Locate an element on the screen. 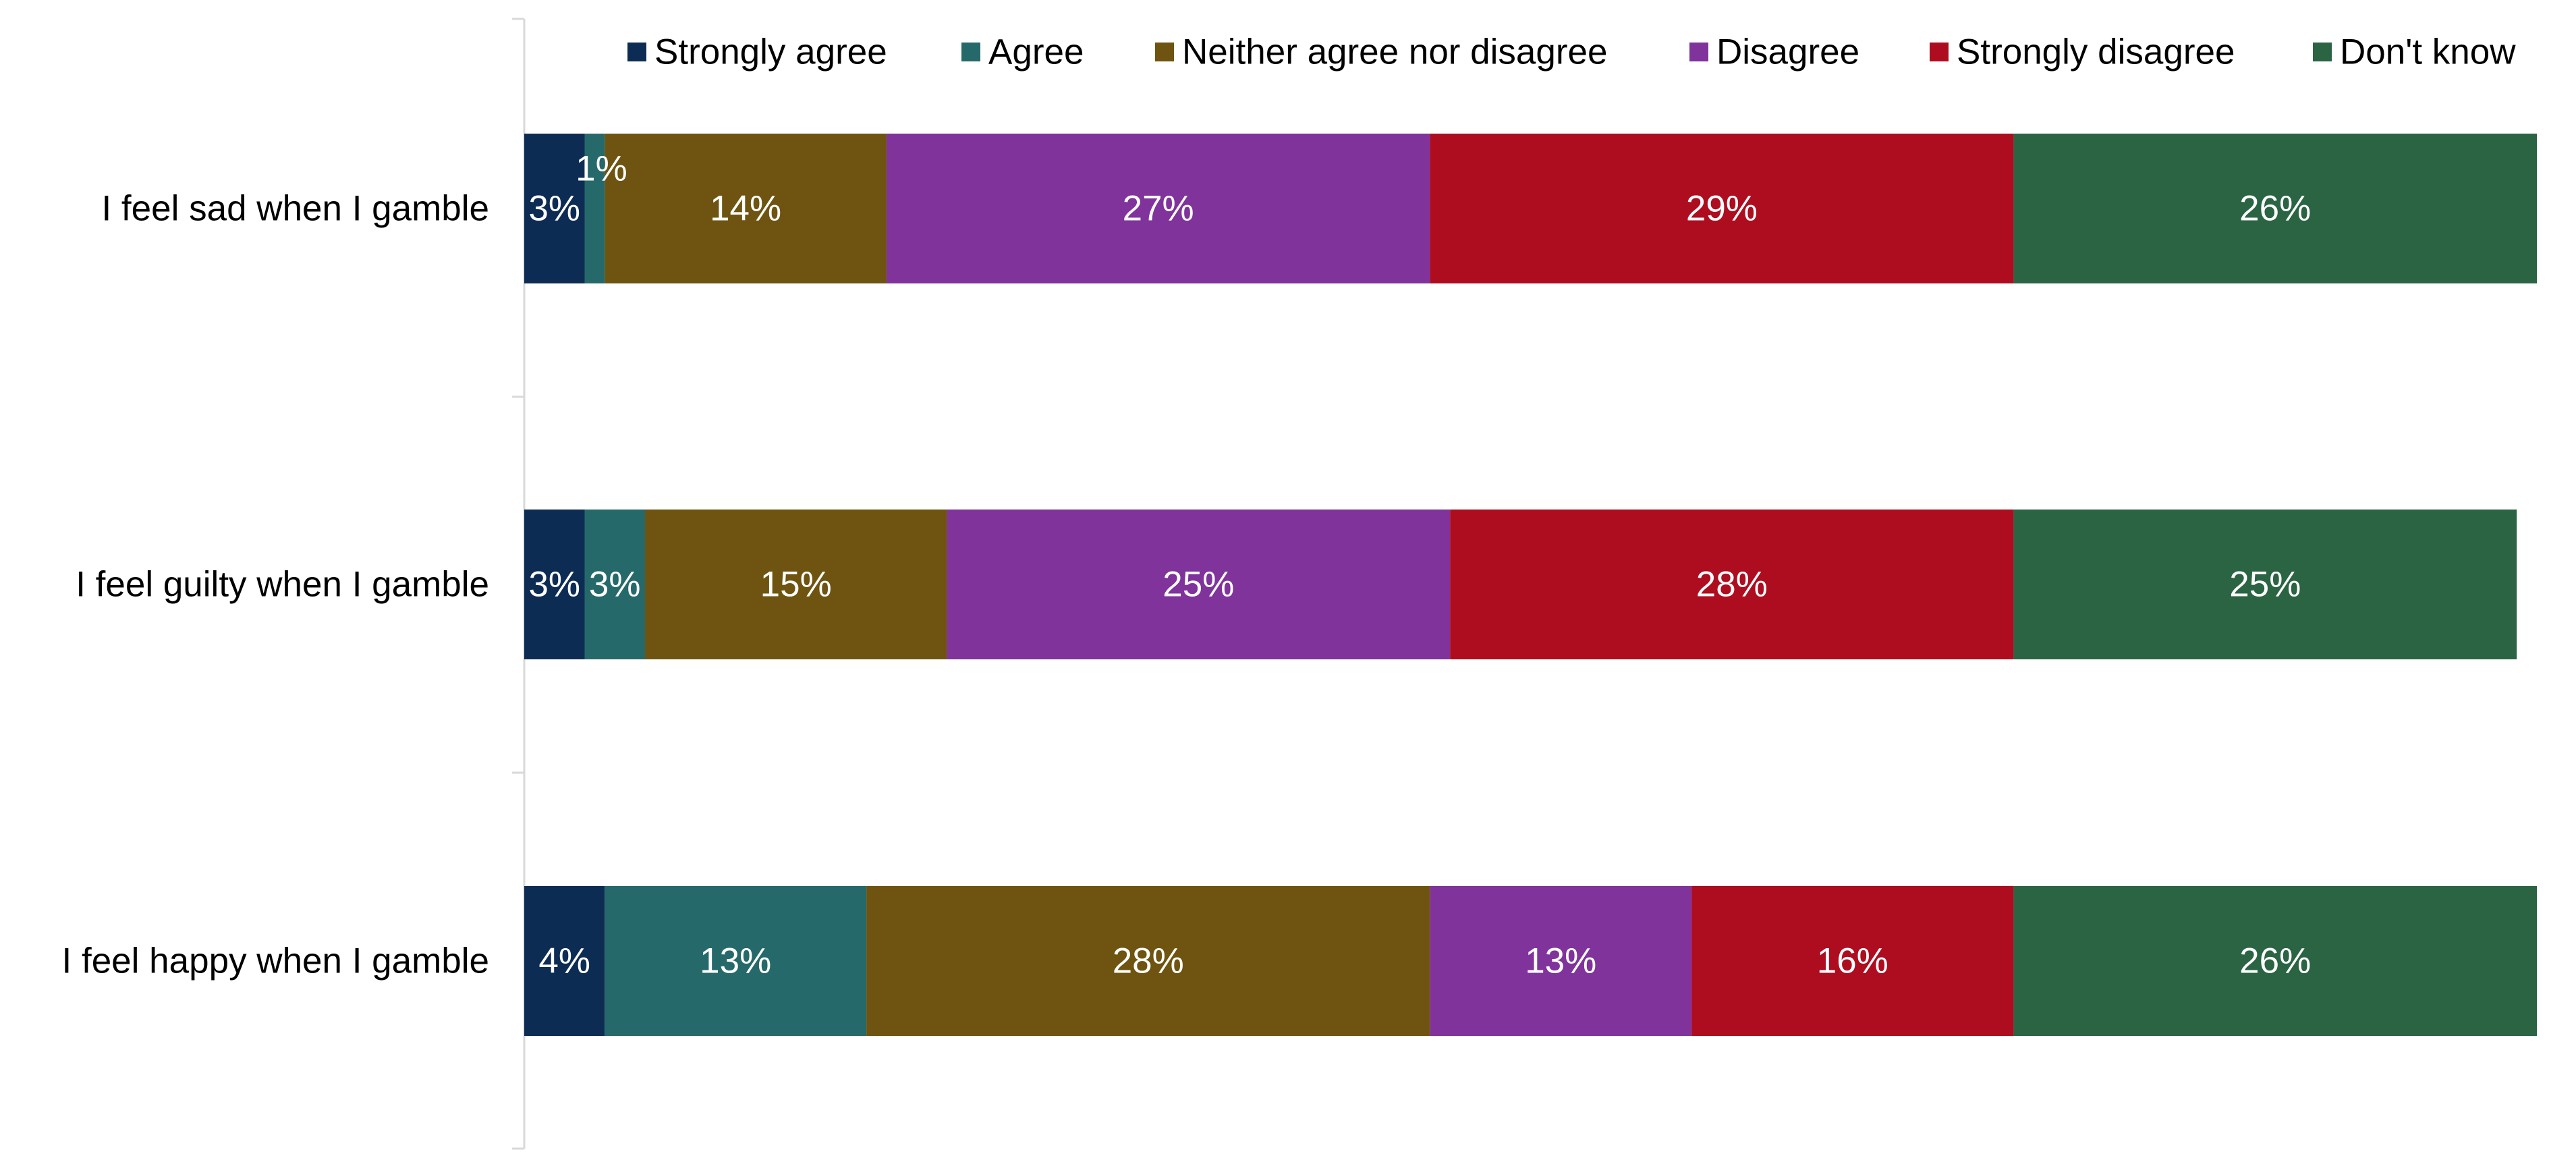 The image size is (2576, 1154). data-label: 15% is located at coordinates (796, 585).